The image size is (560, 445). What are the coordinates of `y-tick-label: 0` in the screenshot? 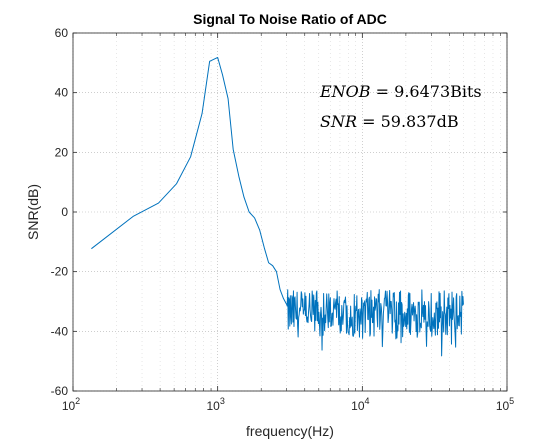 It's located at (64, 212).